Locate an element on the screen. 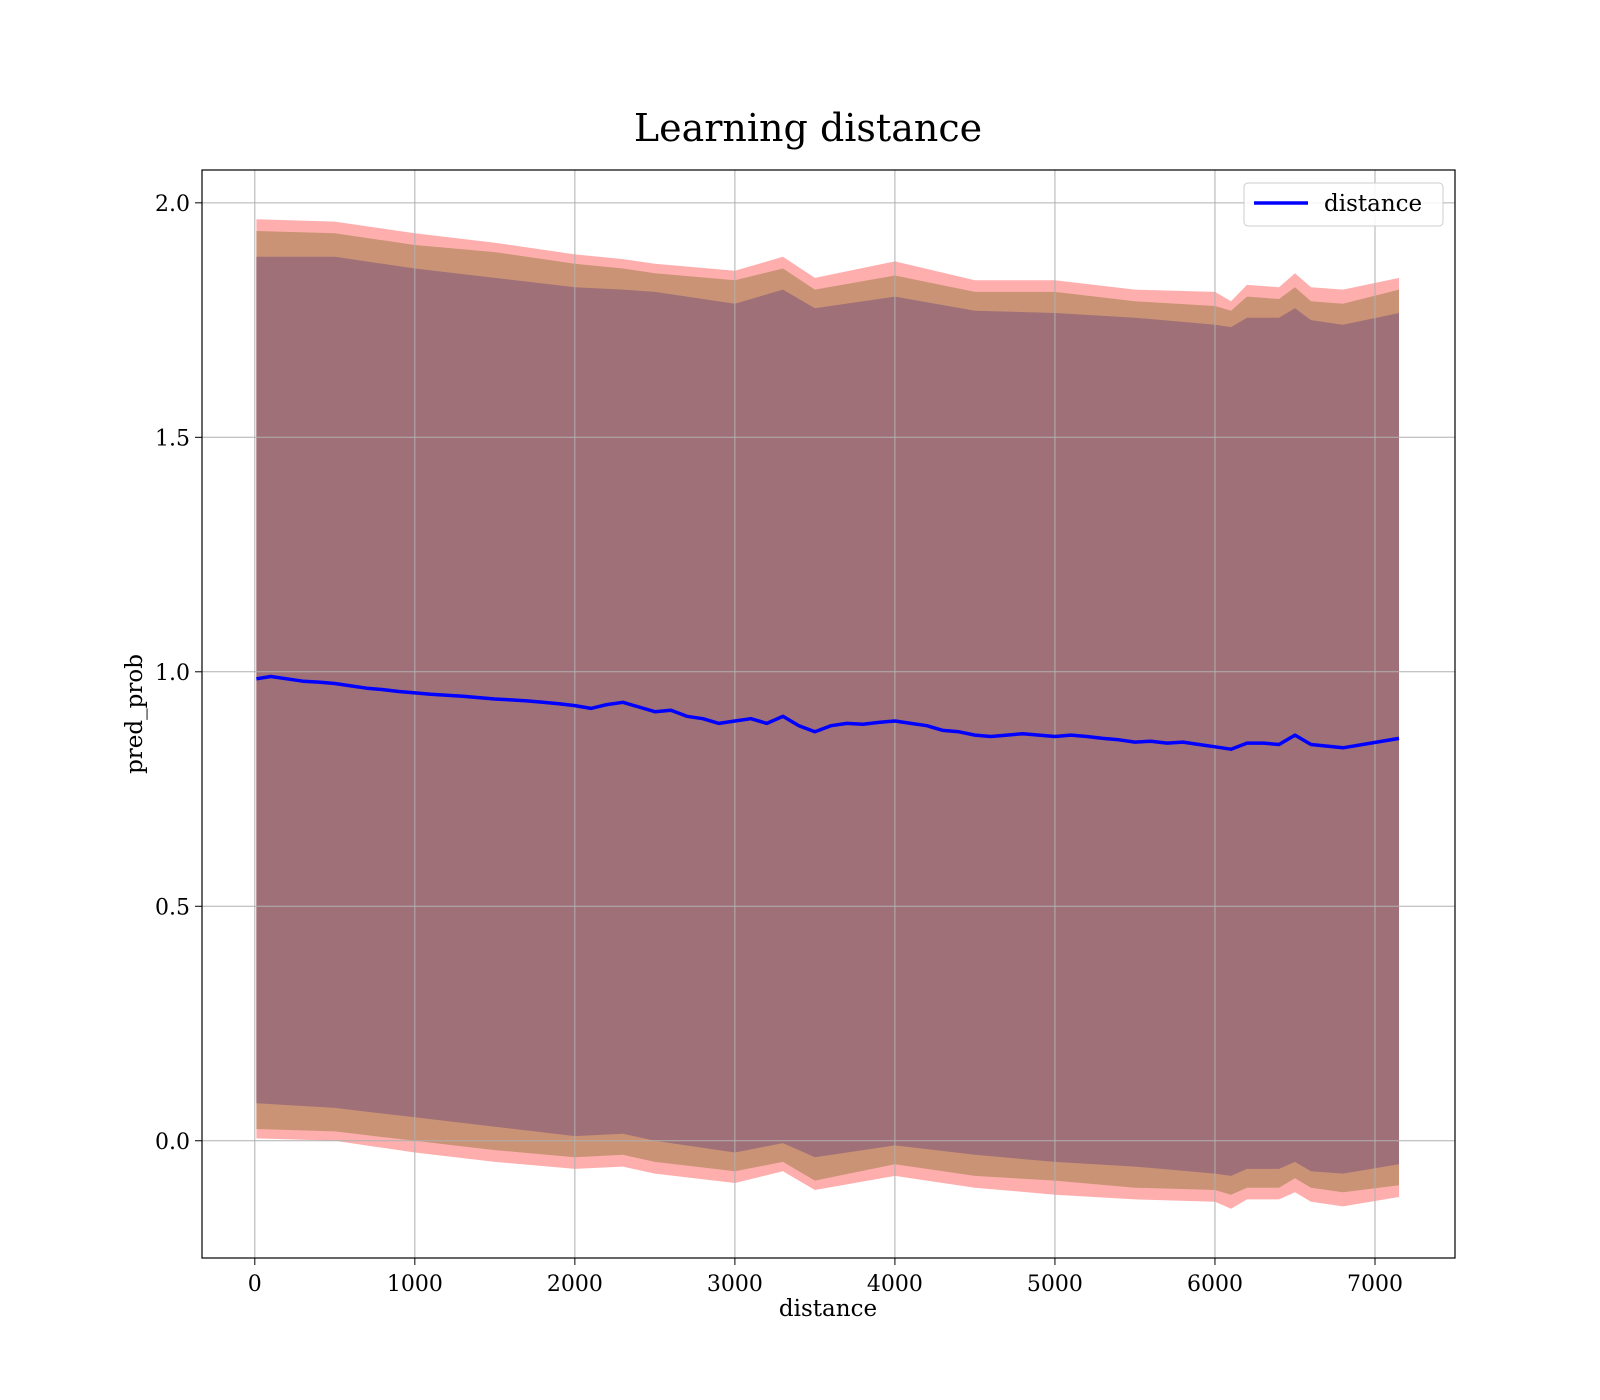  x-tick-label: 3000 is located at coordinates (735, 1284).